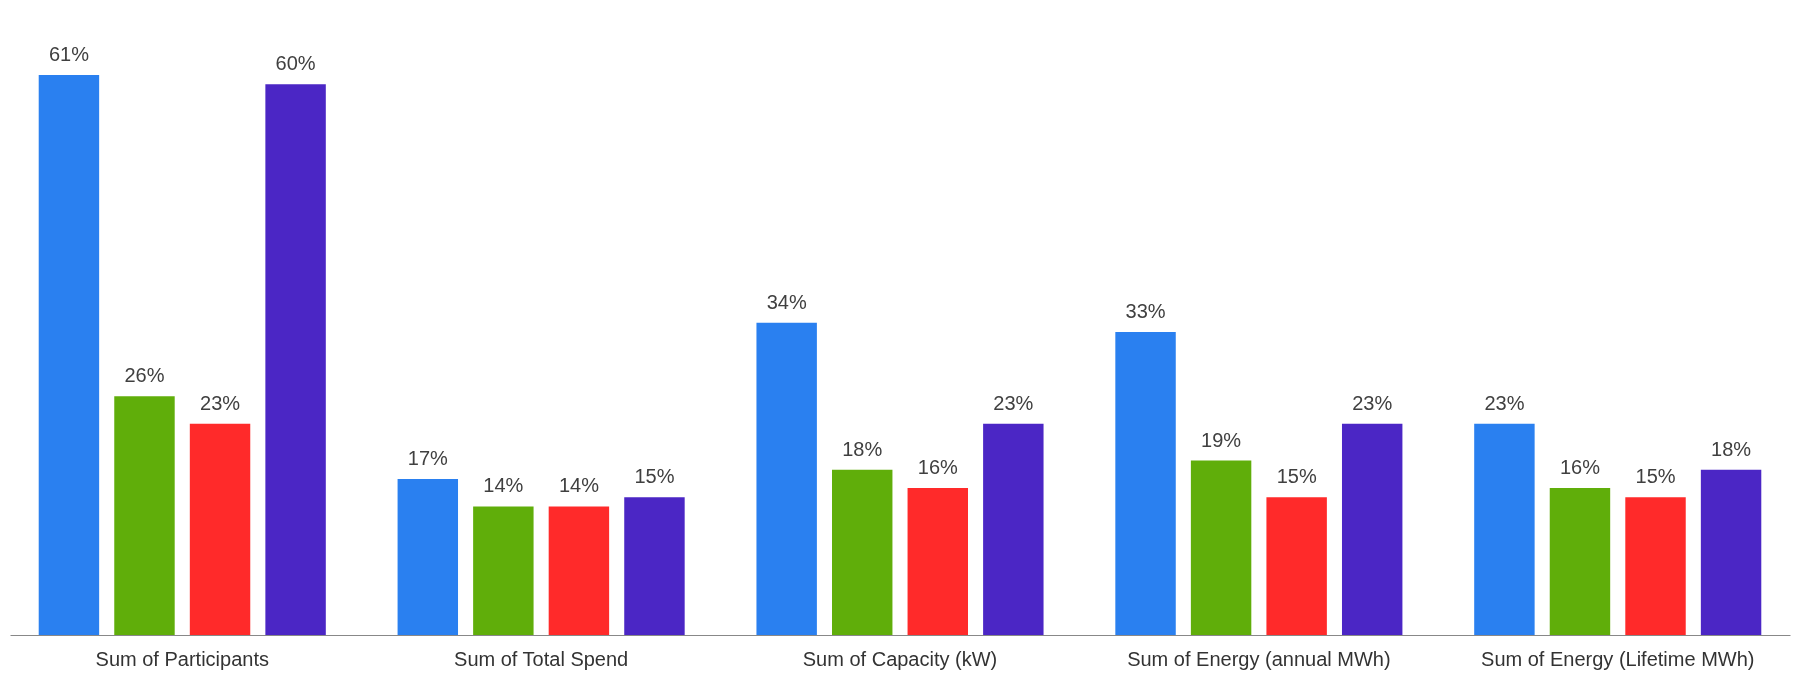  Describe the element at coordinates (295, 63) in the screenshot. I see `data-label: 60%` at that location.